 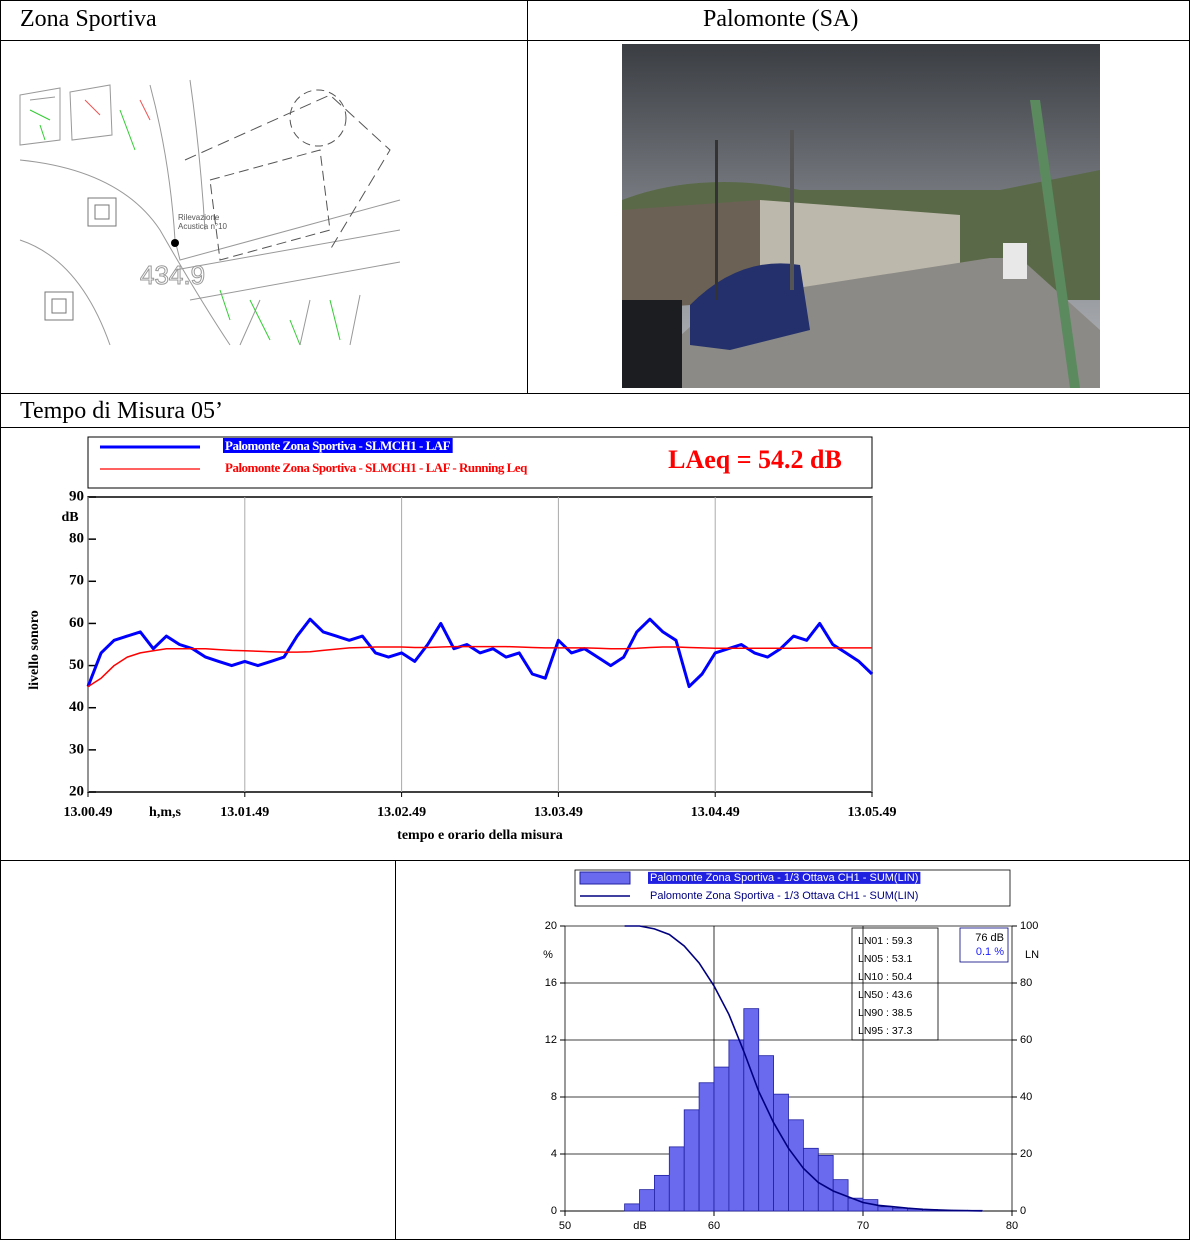 What do you see at coordinates (885, 977) in the screenshot?
I see `stat-line: LN10 : 50.4` at bounding box center [885, 977].